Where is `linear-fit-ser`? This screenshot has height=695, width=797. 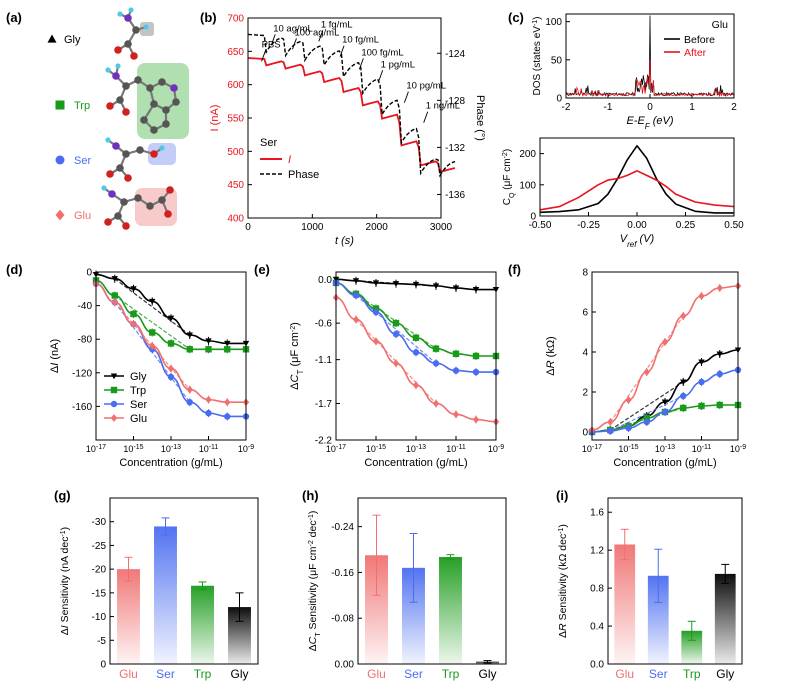
linear-fit-ser is located at coordinates (646, 413).